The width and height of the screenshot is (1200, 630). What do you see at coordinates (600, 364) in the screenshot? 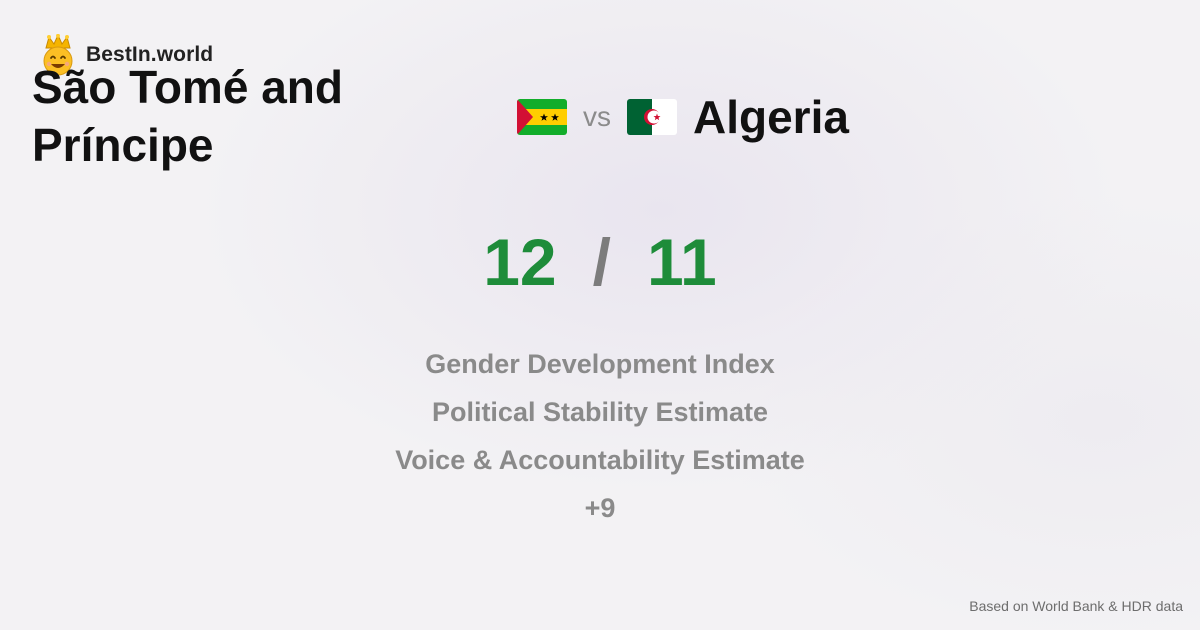
I see `metric-item: Gender Development Index` at bounding box center [600, 364].